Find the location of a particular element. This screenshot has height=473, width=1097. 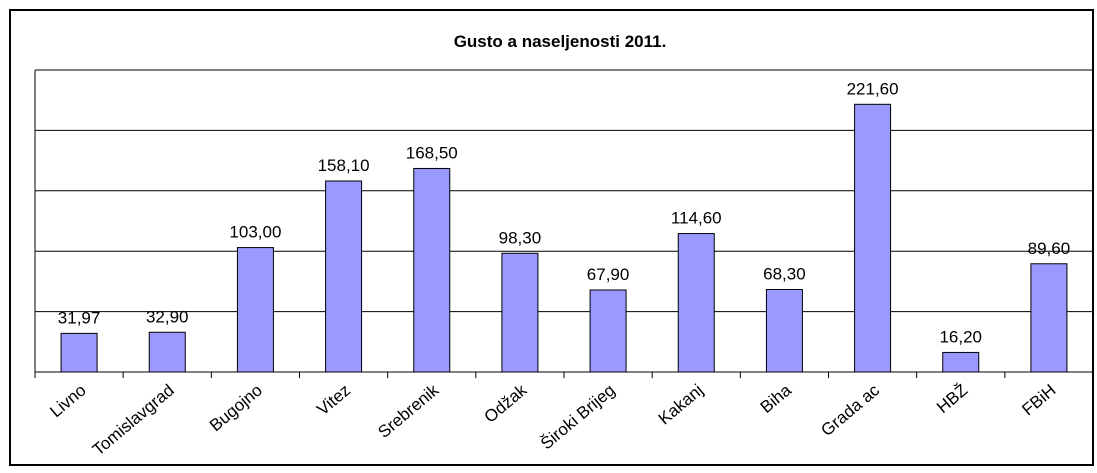

data-label: 89,60 is located at coordinates (1049, 248).